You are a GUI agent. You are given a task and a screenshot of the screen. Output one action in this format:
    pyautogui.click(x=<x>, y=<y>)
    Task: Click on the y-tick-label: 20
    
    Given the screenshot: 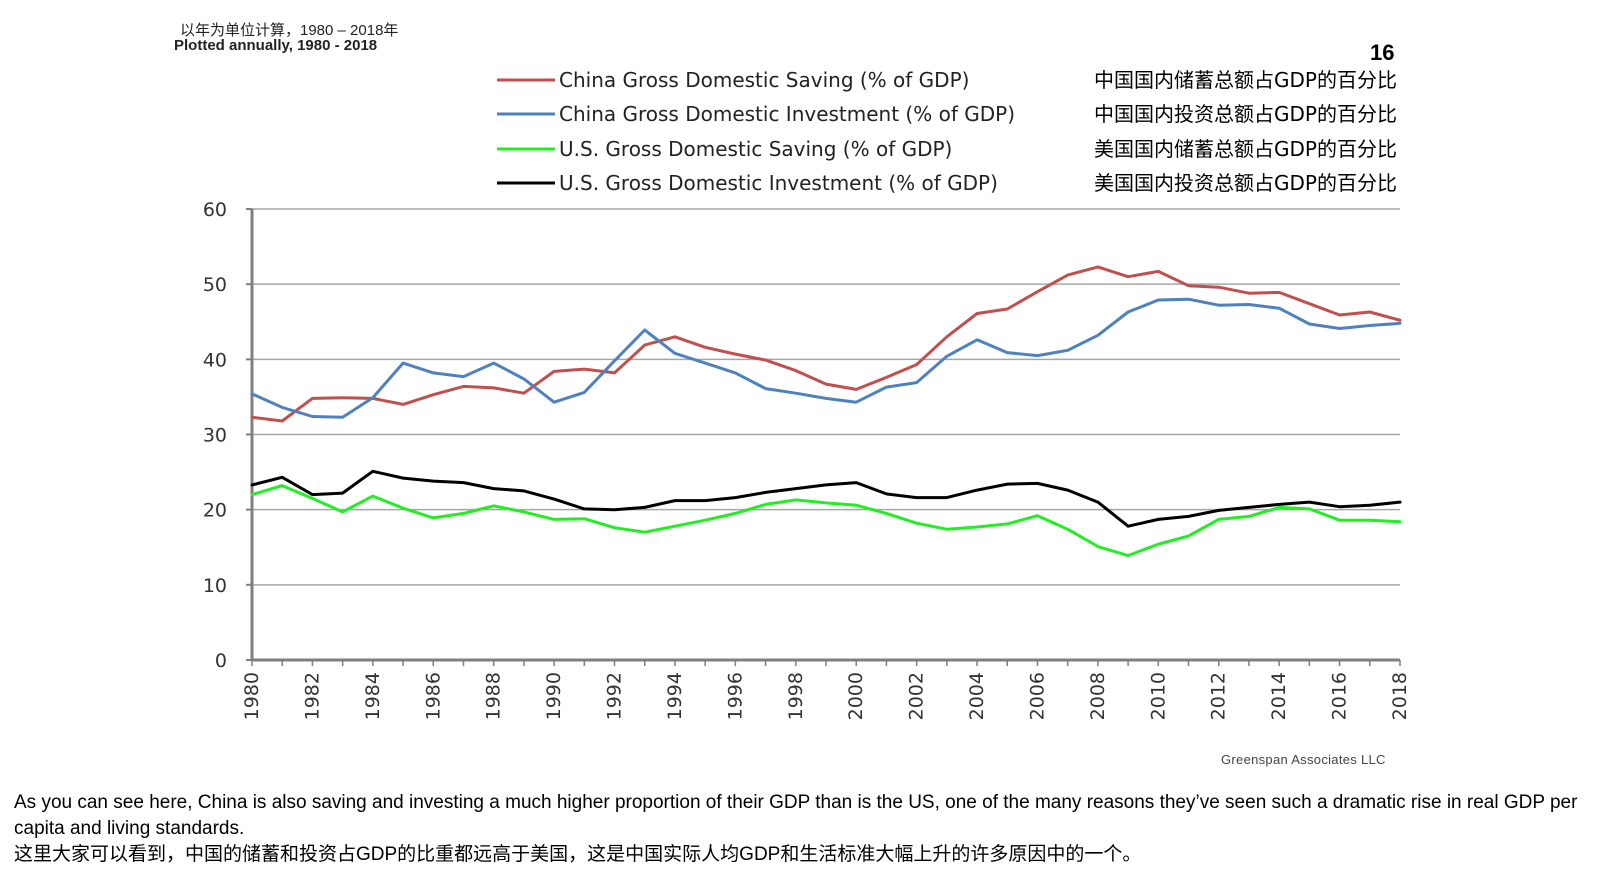 What is the action you would take?
    pyautogui.click(x=215, y=511)
    